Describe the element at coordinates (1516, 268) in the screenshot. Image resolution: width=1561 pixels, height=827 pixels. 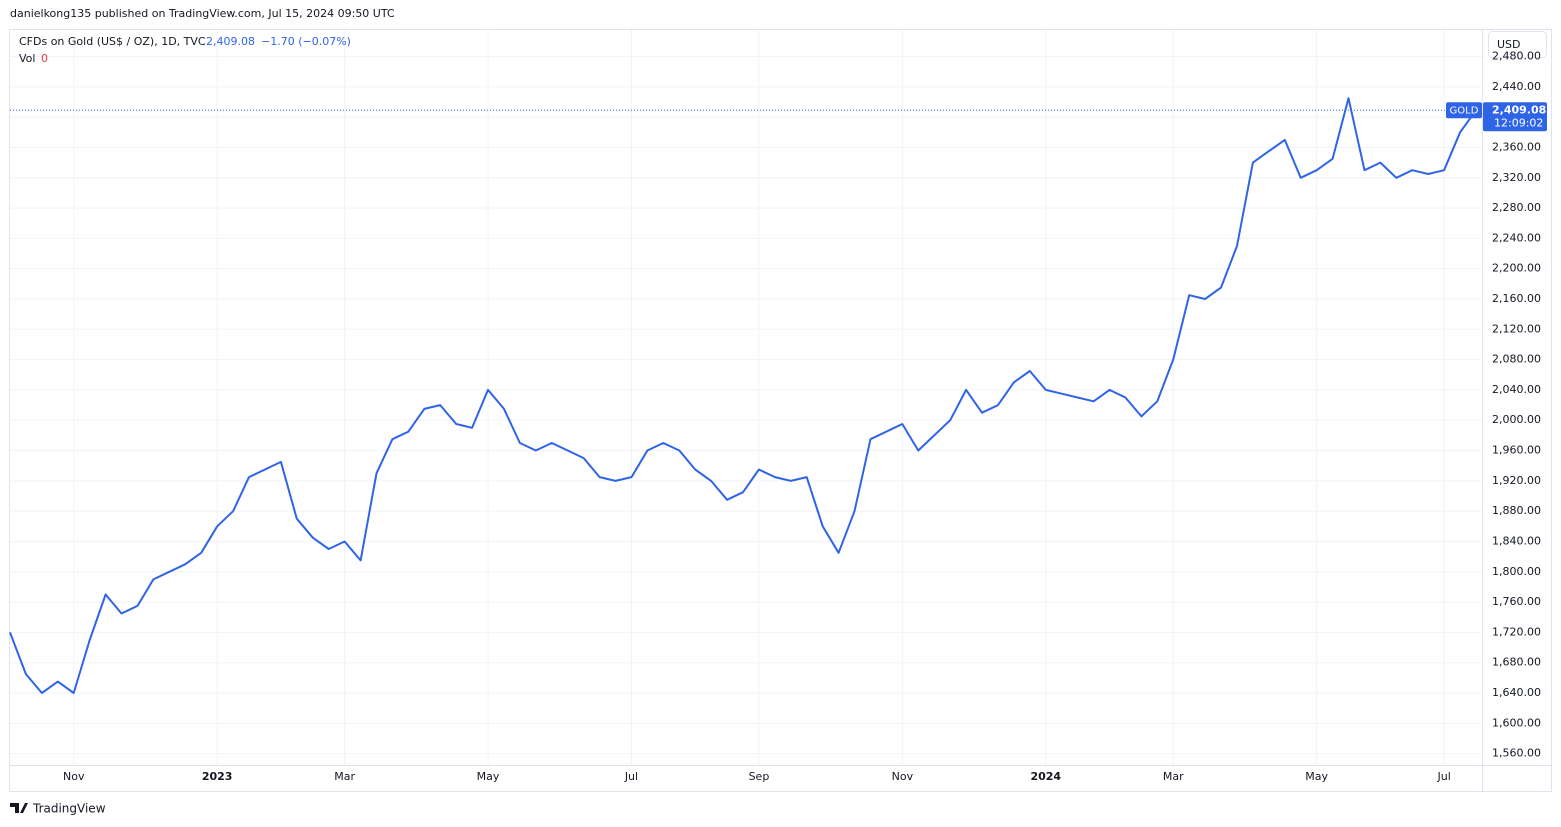
I see `y-tick-label: 2,200.00` at that location.